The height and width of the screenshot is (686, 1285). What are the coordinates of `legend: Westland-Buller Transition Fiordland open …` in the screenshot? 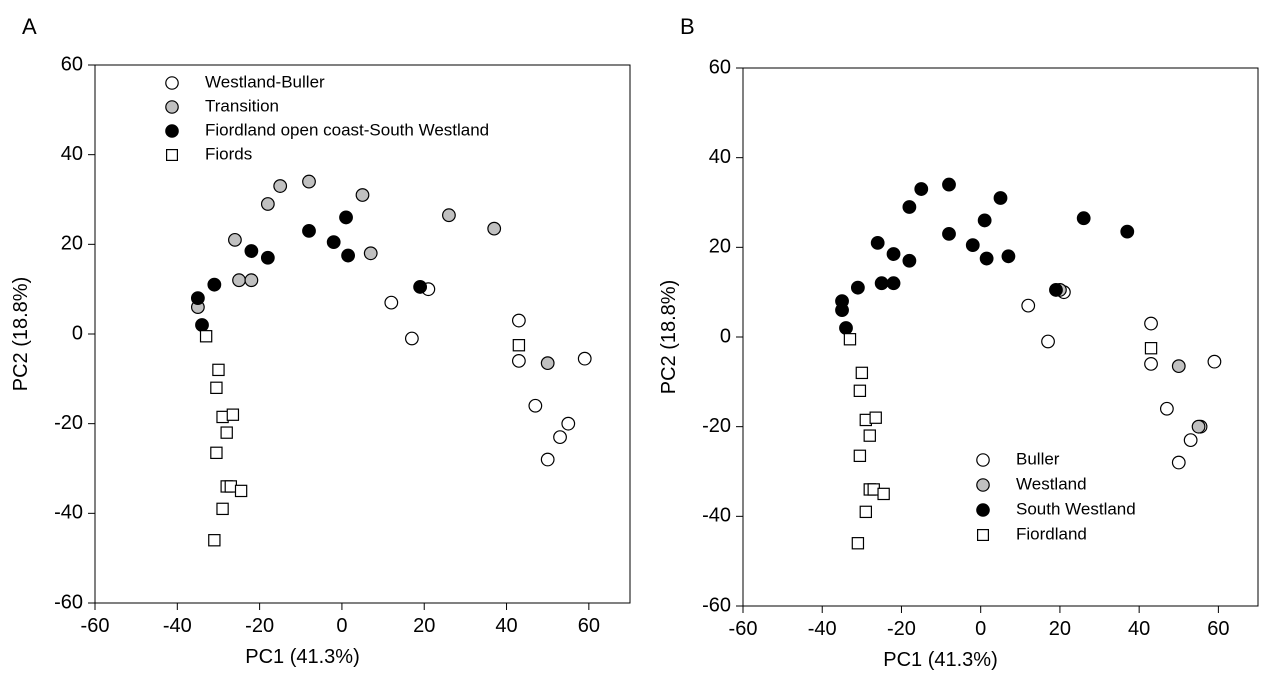 It's located at (327, 117).